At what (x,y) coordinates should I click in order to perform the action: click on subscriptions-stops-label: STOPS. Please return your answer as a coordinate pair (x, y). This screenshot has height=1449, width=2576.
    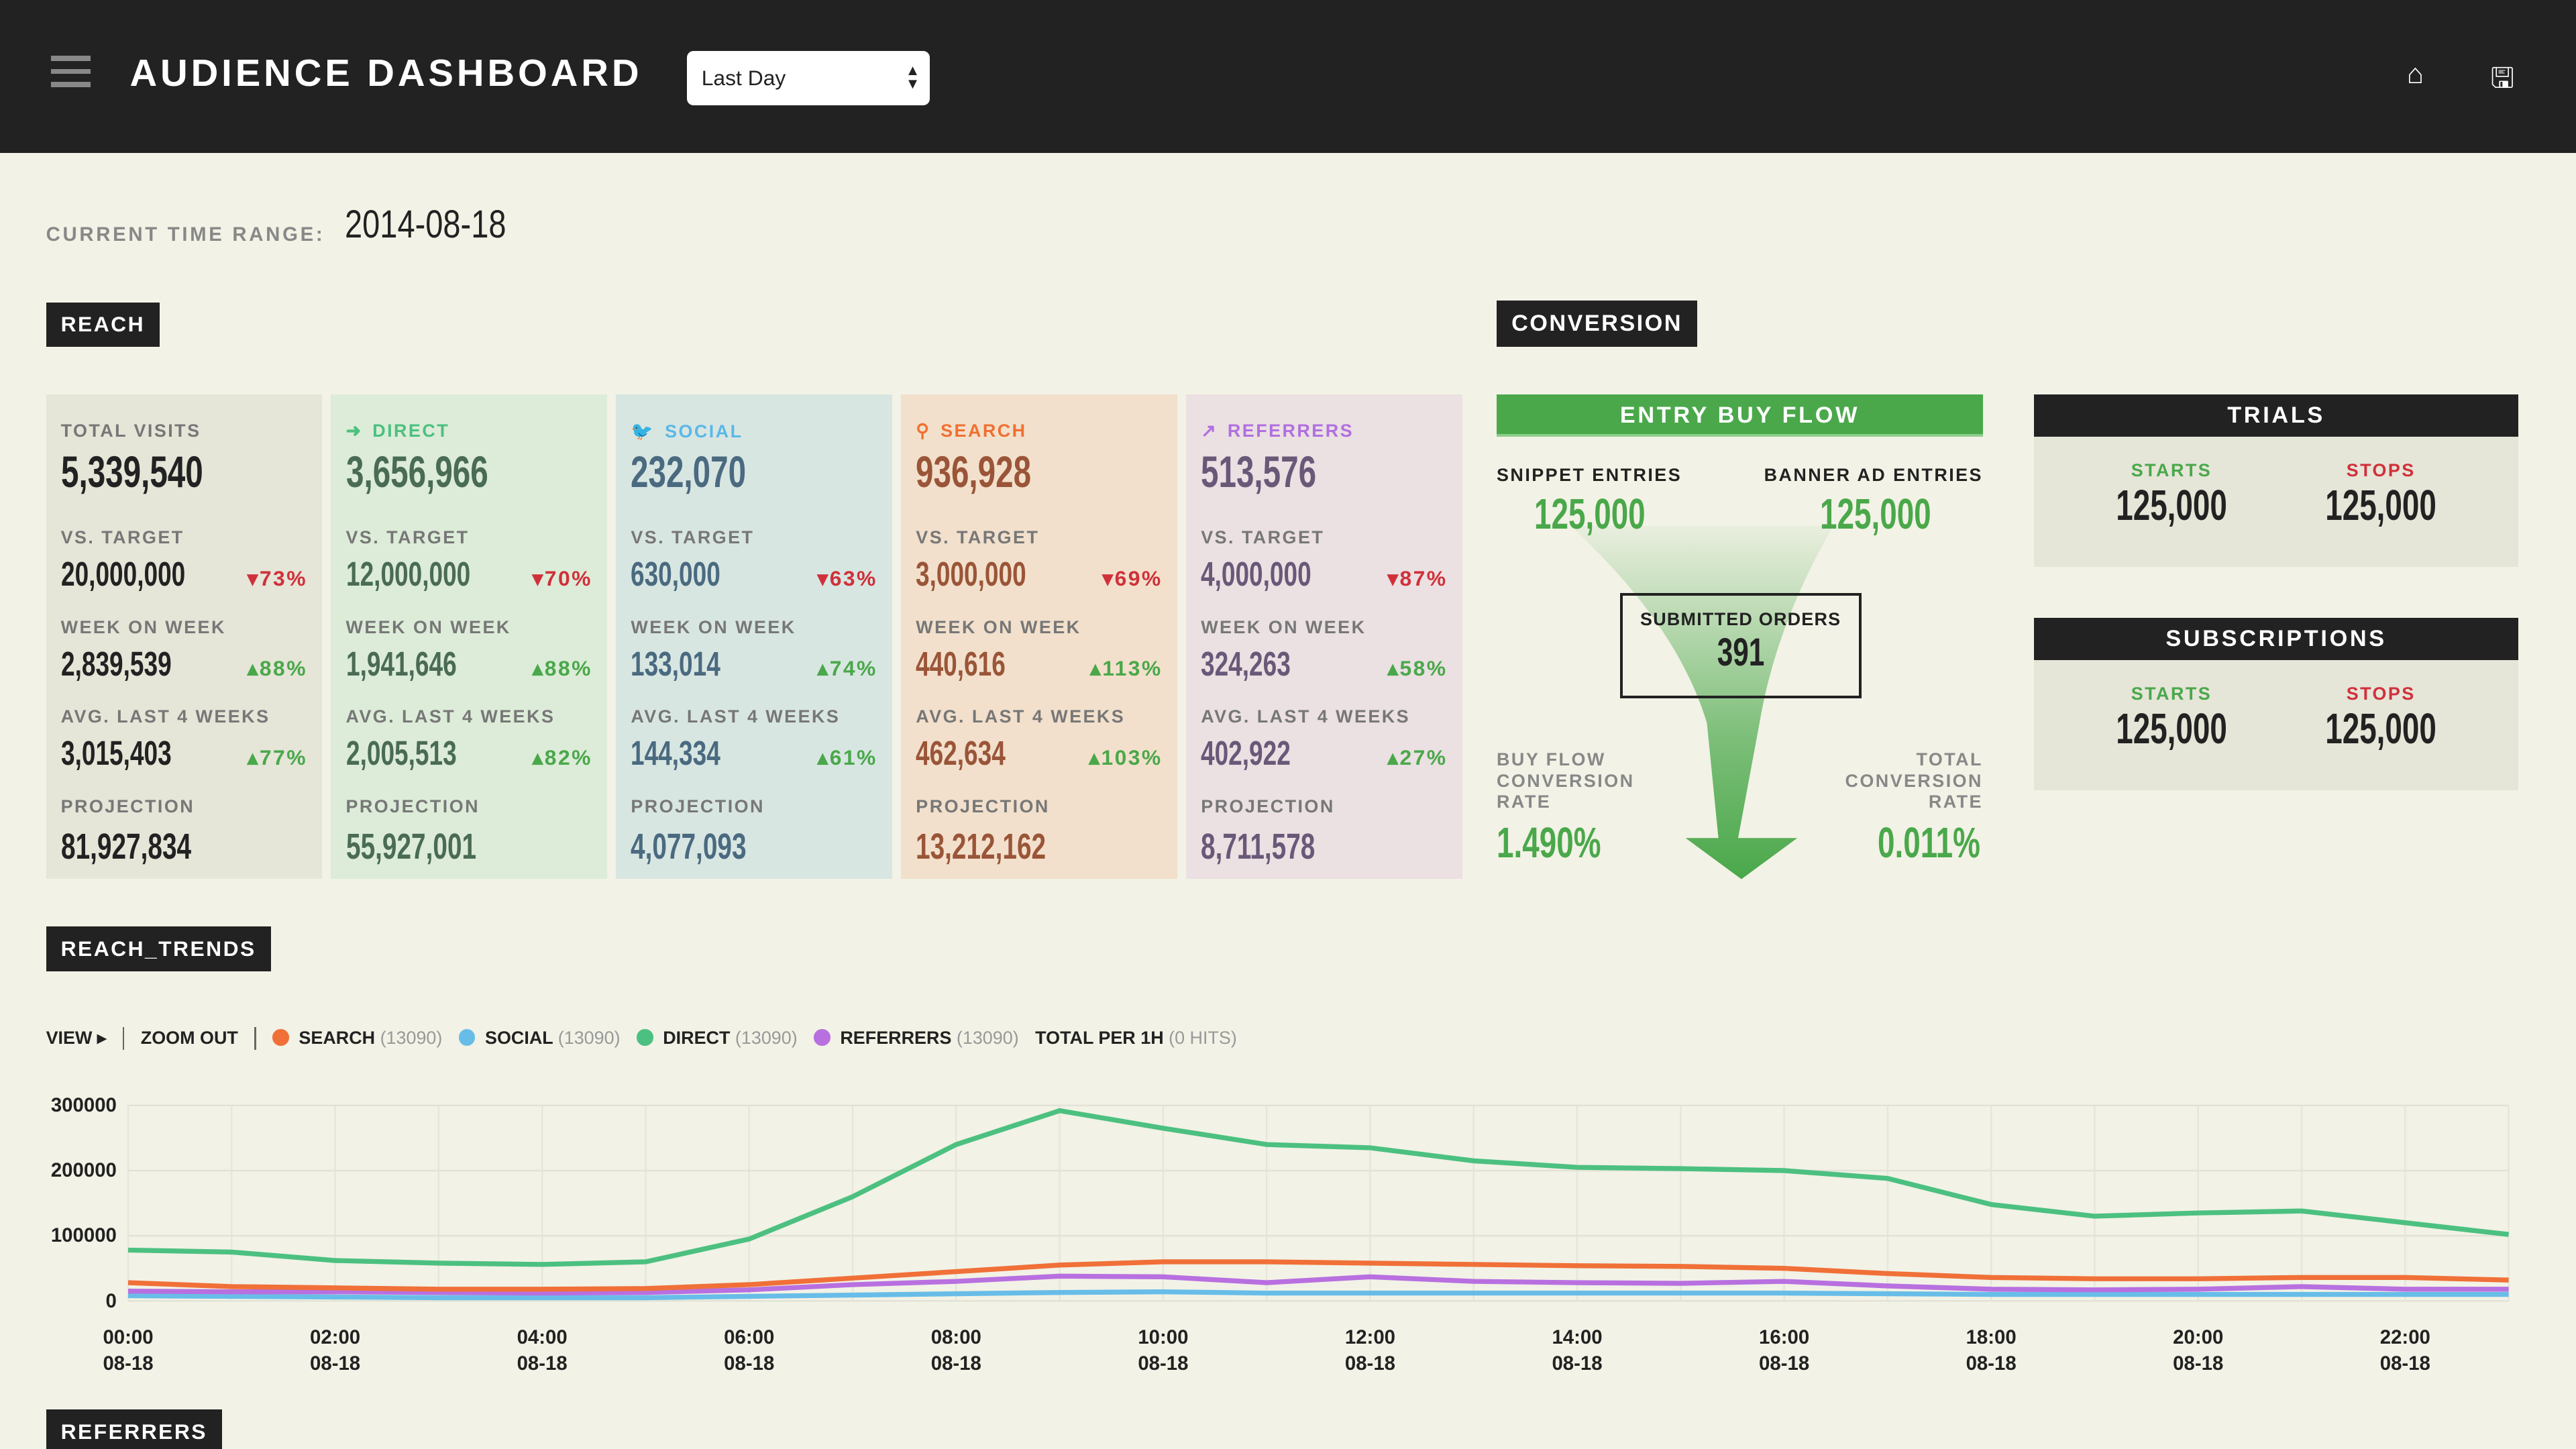
    Looking at the image, I should click on (2381, 693).